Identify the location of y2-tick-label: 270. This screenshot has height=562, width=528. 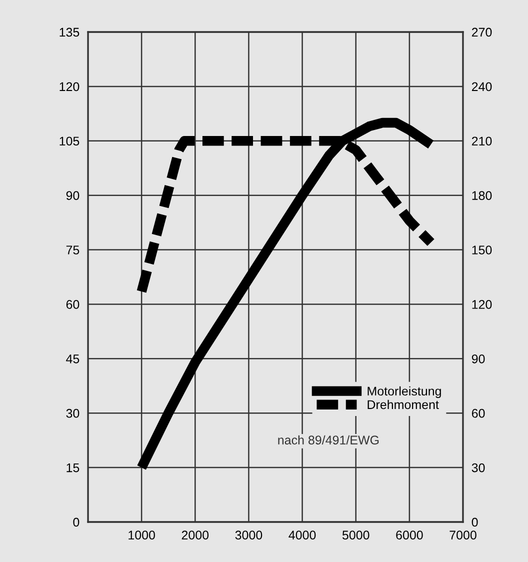
(482, 32).